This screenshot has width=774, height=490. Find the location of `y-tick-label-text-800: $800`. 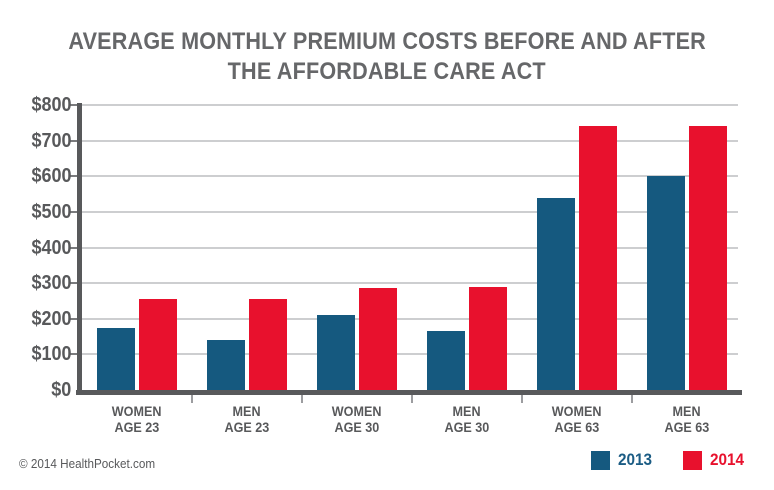

y-tick-label-text-800: $800 is located at coordinates (50, 105).